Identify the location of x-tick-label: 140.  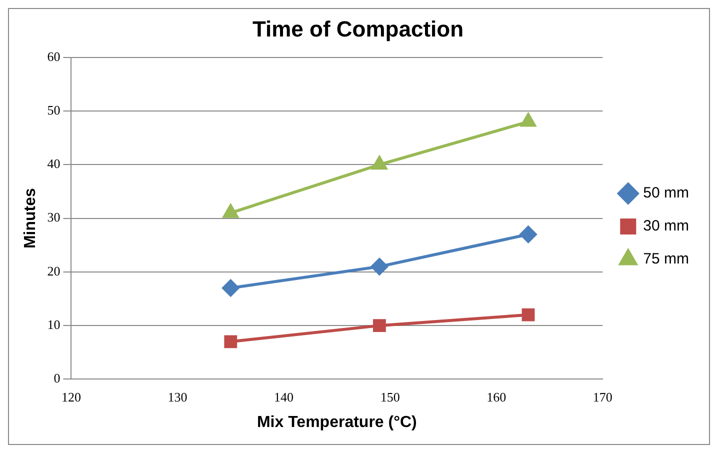
(284, 396).